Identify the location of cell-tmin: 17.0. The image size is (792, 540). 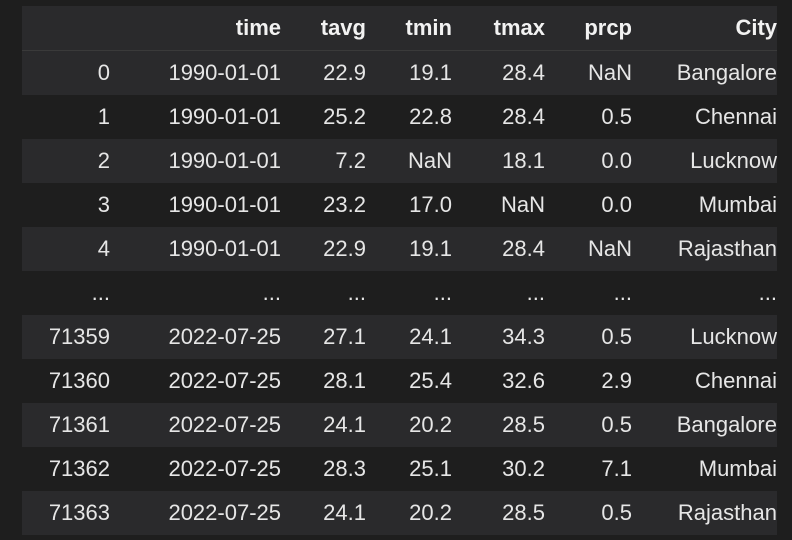
(430, 204).